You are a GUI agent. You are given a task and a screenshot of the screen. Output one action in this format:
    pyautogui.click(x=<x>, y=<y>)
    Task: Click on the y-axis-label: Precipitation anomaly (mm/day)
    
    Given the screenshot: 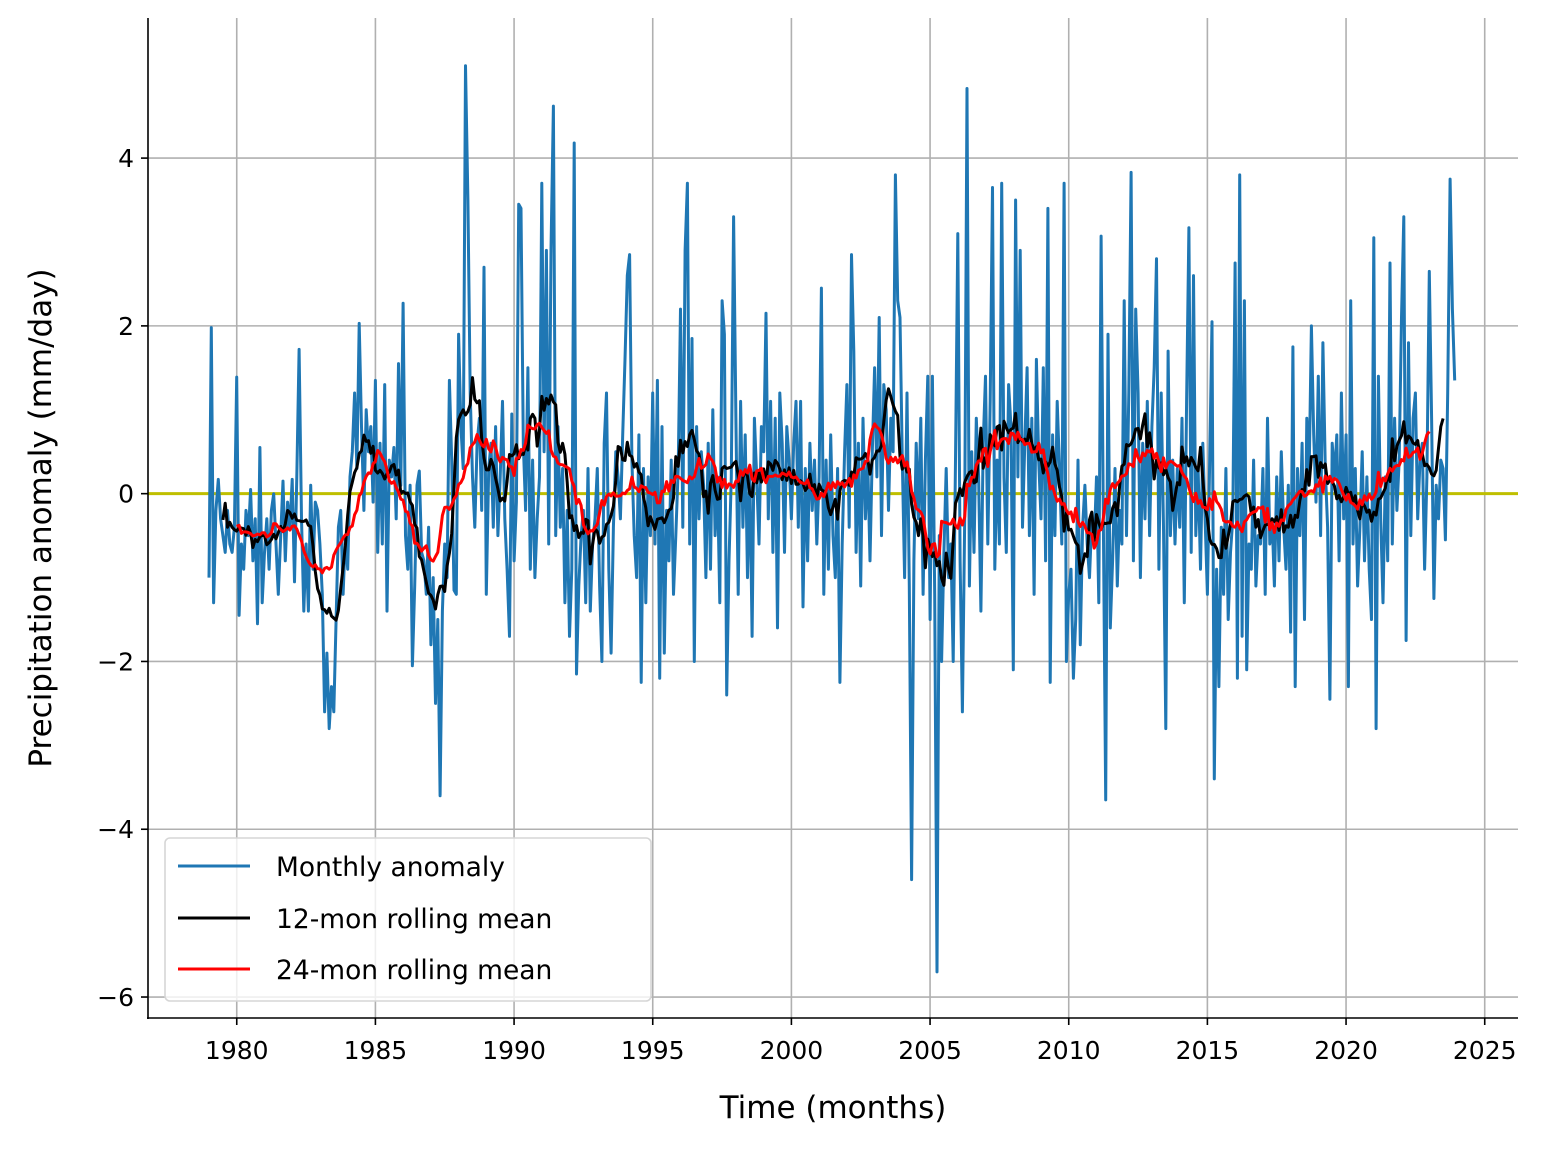 What is the action you would take?
    pyautogui.click(x=41, y=517)
    